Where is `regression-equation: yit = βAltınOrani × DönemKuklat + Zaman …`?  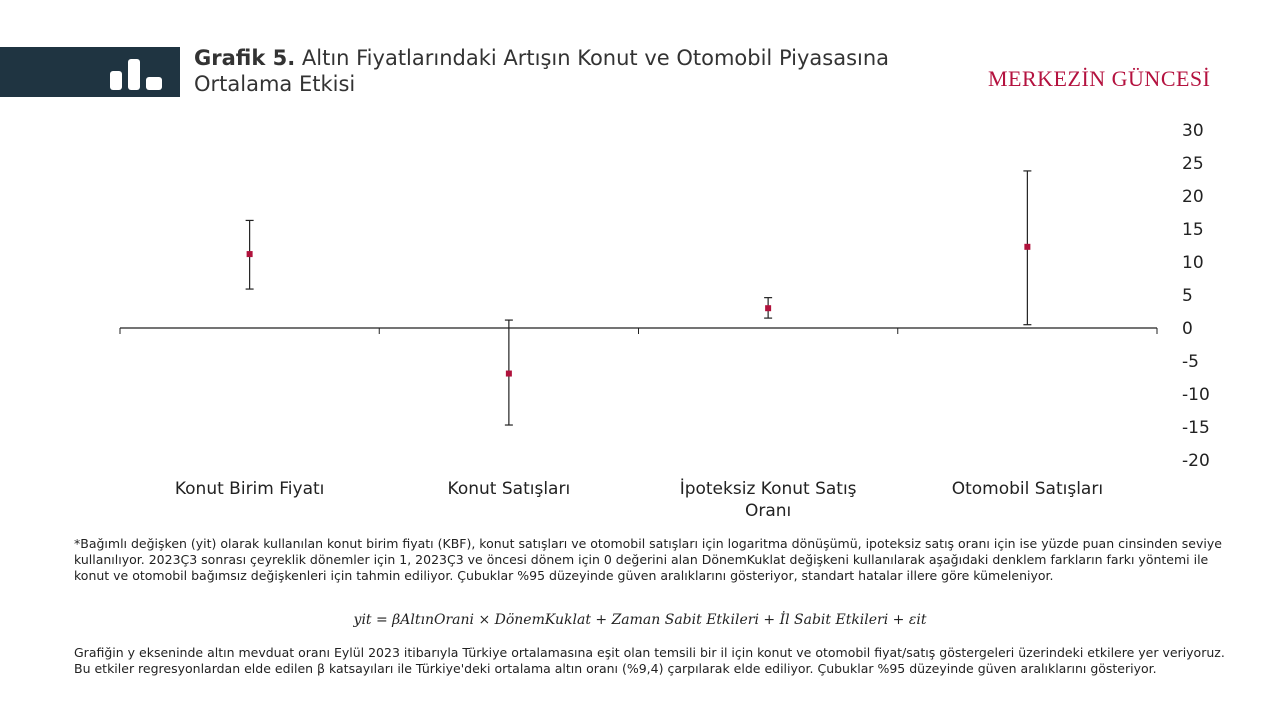 regression-equation: yit = βAltınOrani × DönemKuklat + Zaman … is located at coordinates (640, 620).